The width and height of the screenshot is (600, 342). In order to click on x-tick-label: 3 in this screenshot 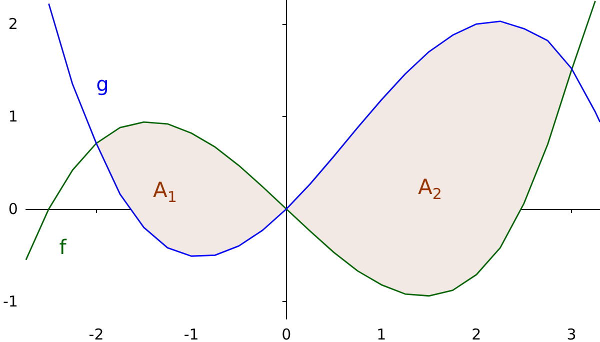, I will do `click(571, 334)`.